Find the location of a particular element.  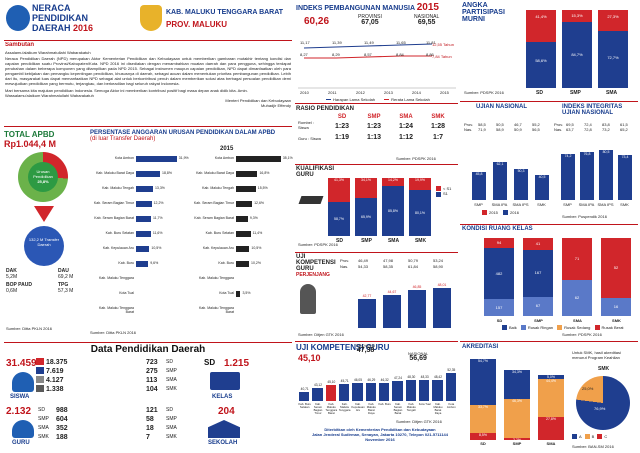

un-legend-2015: 2015 is located at coordinates (493, 212).